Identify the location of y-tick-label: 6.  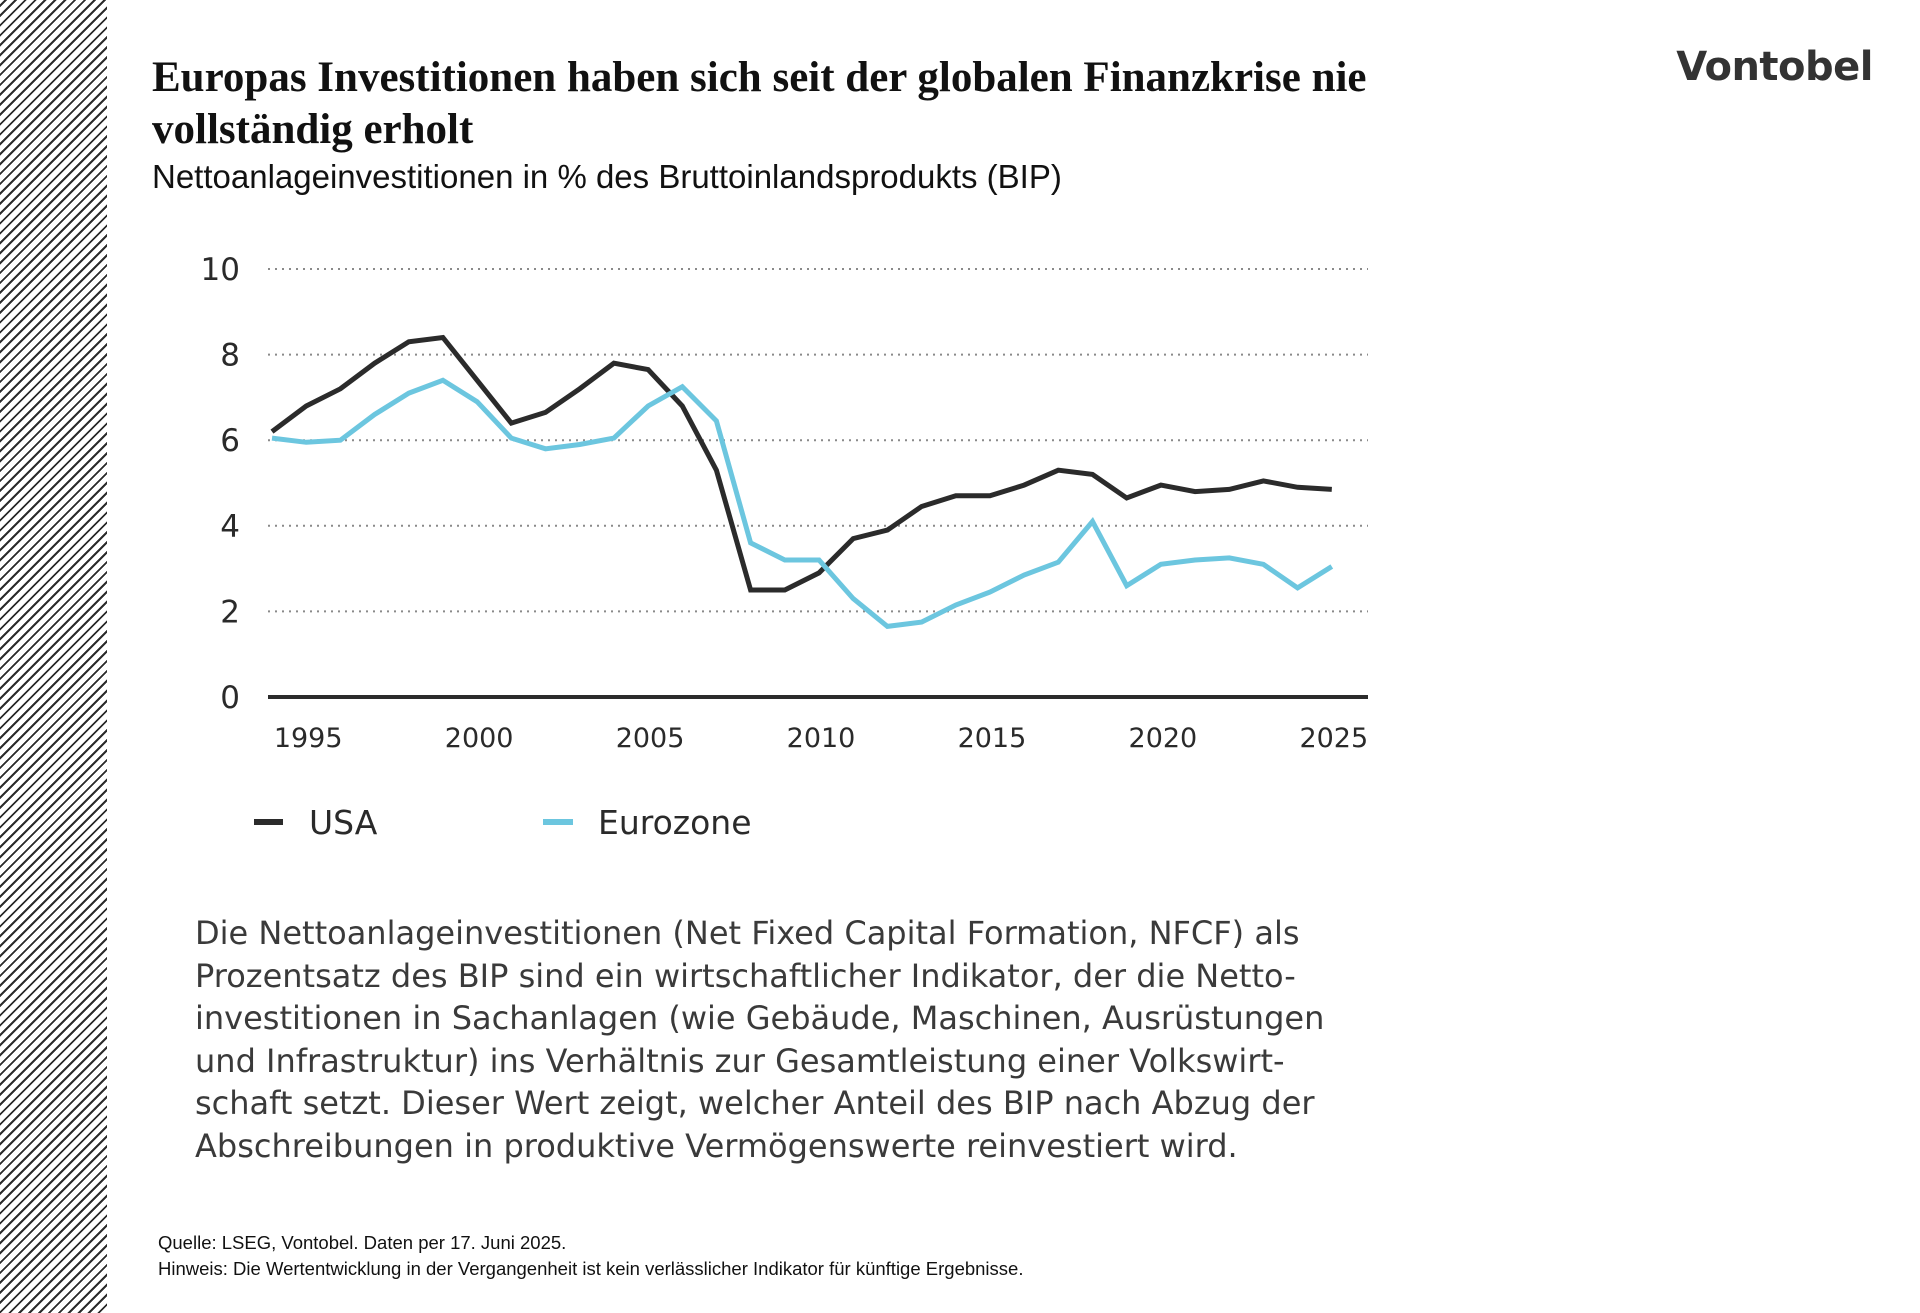
(230, 441).